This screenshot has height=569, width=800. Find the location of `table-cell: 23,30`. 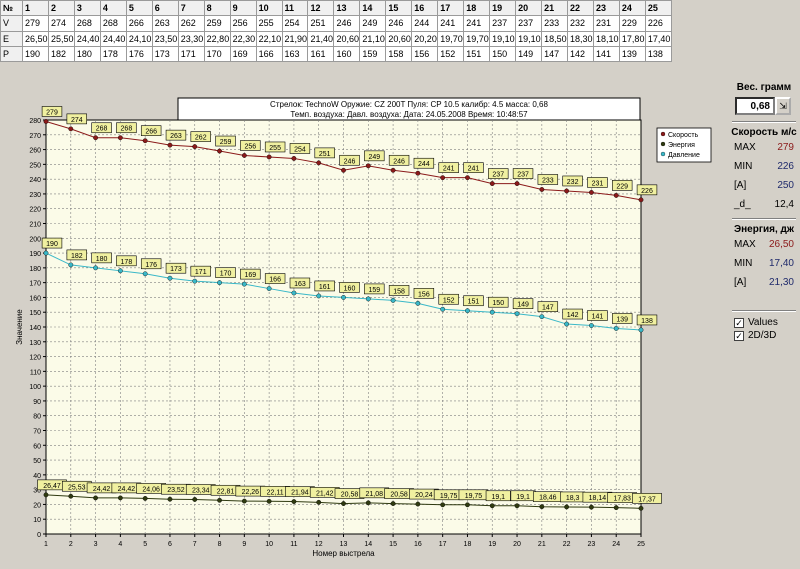

table-cell: 23,30 is located at coordinates (191, 38).